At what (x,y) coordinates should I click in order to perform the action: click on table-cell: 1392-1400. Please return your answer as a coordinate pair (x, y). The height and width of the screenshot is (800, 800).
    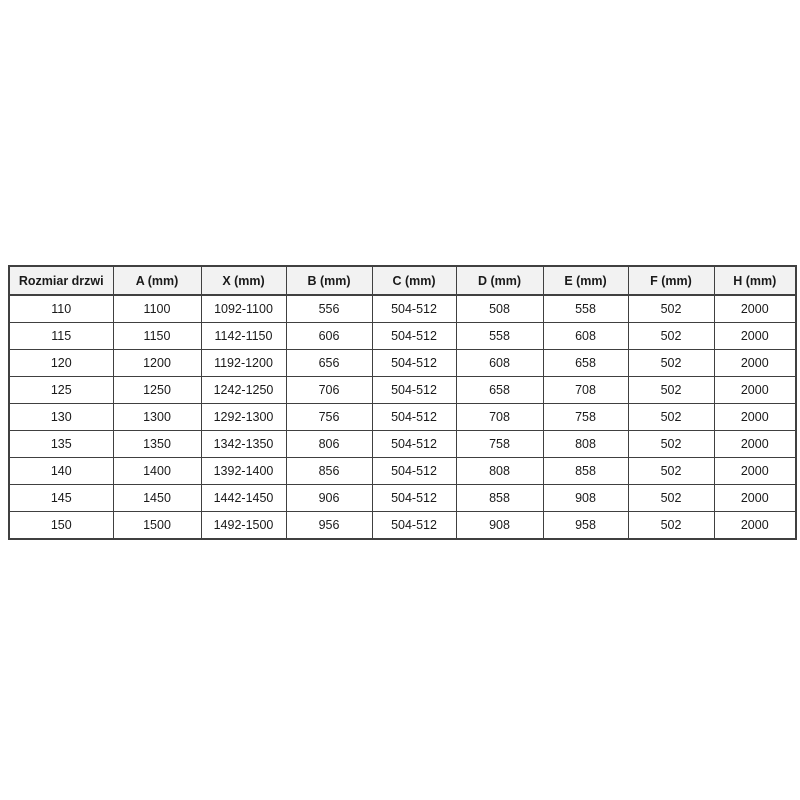
    Looking at the image, I should click on (243, 471).